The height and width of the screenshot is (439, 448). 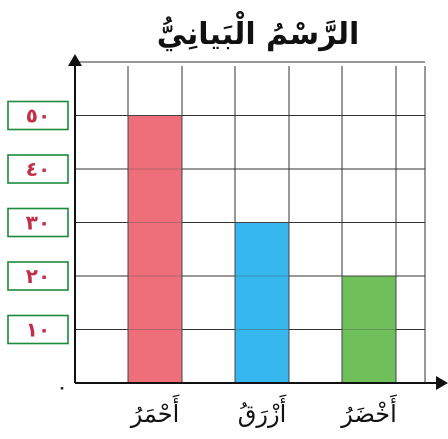 I want to click on y-tick-label: ٥٠, so click(x=38, y=116).